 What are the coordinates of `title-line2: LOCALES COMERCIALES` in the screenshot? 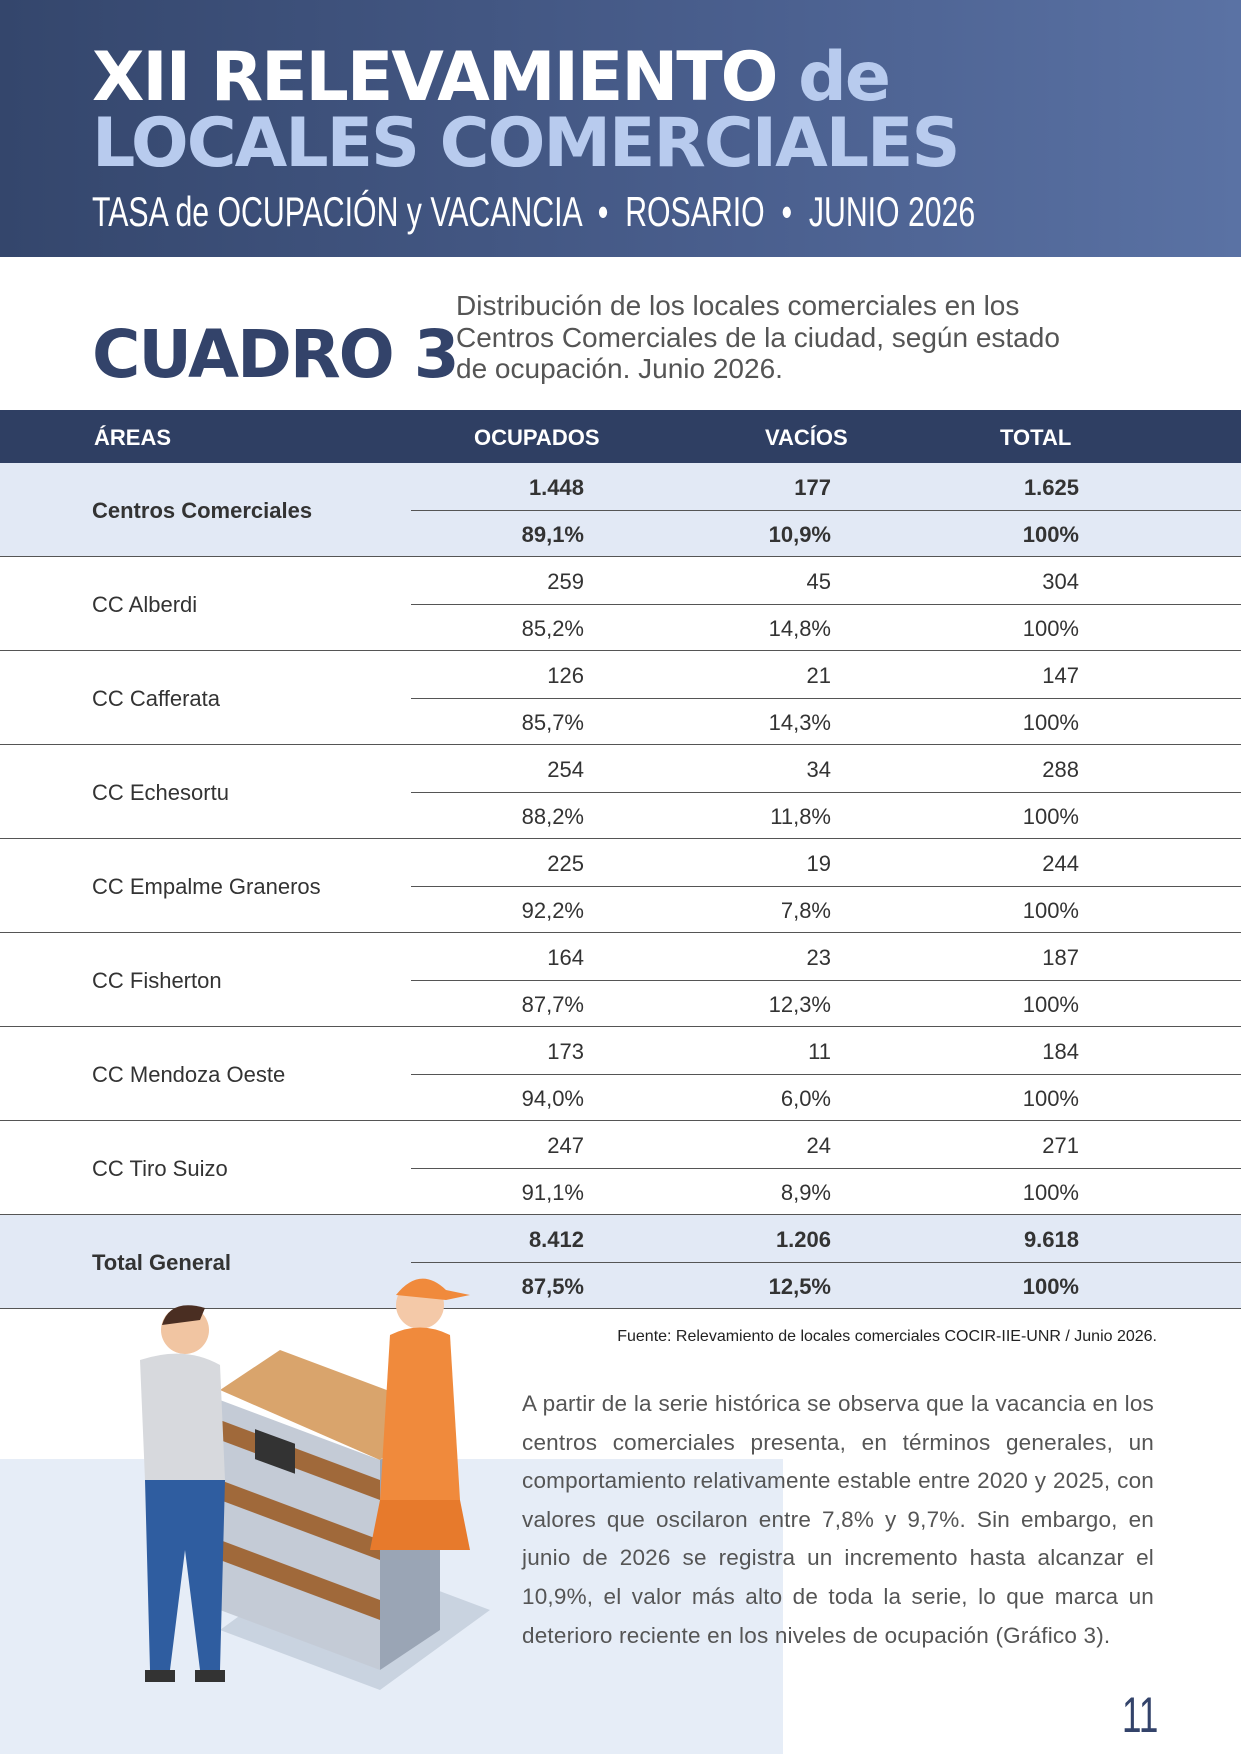 It's located at (526, 143).